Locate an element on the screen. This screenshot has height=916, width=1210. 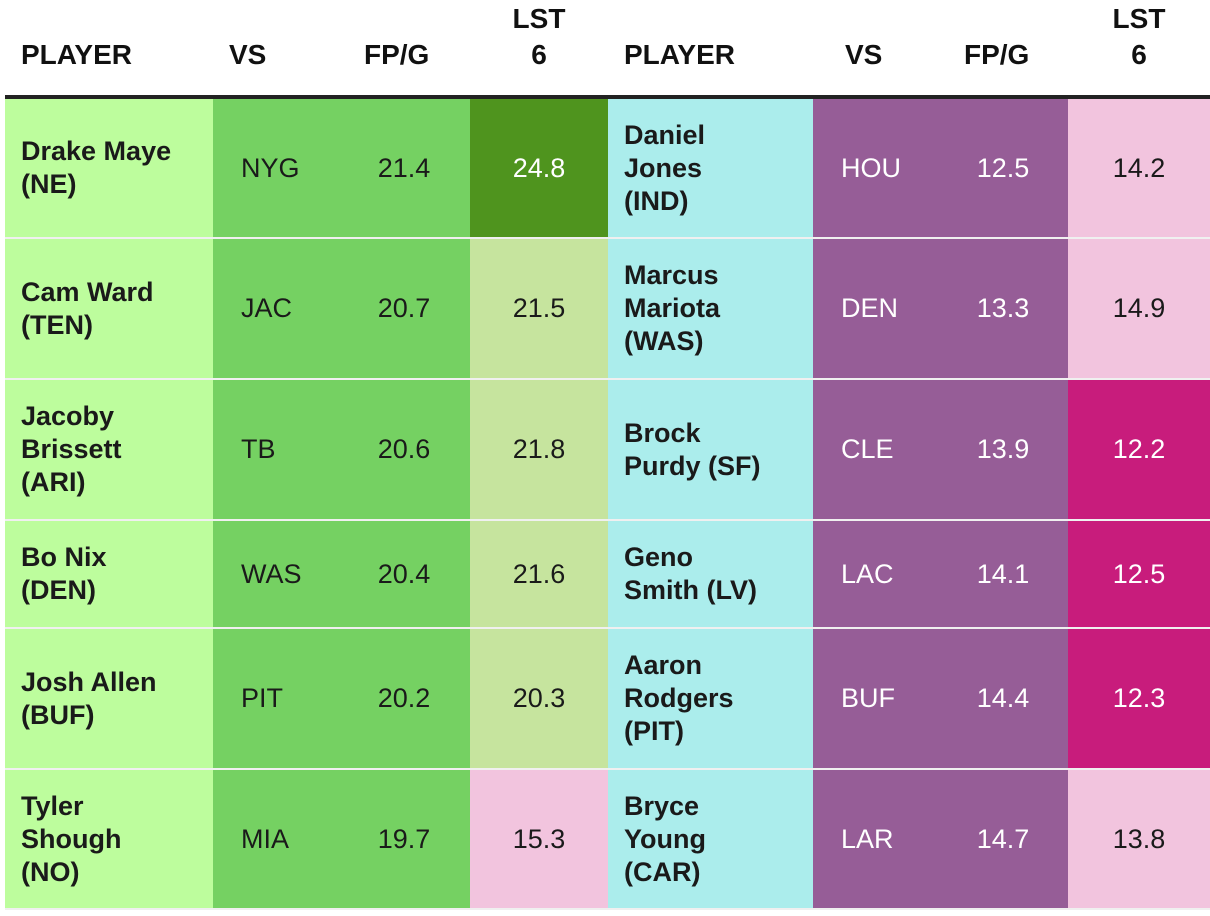
fpg-cell-right: 12.5 is located at coordinates (1003, 168).